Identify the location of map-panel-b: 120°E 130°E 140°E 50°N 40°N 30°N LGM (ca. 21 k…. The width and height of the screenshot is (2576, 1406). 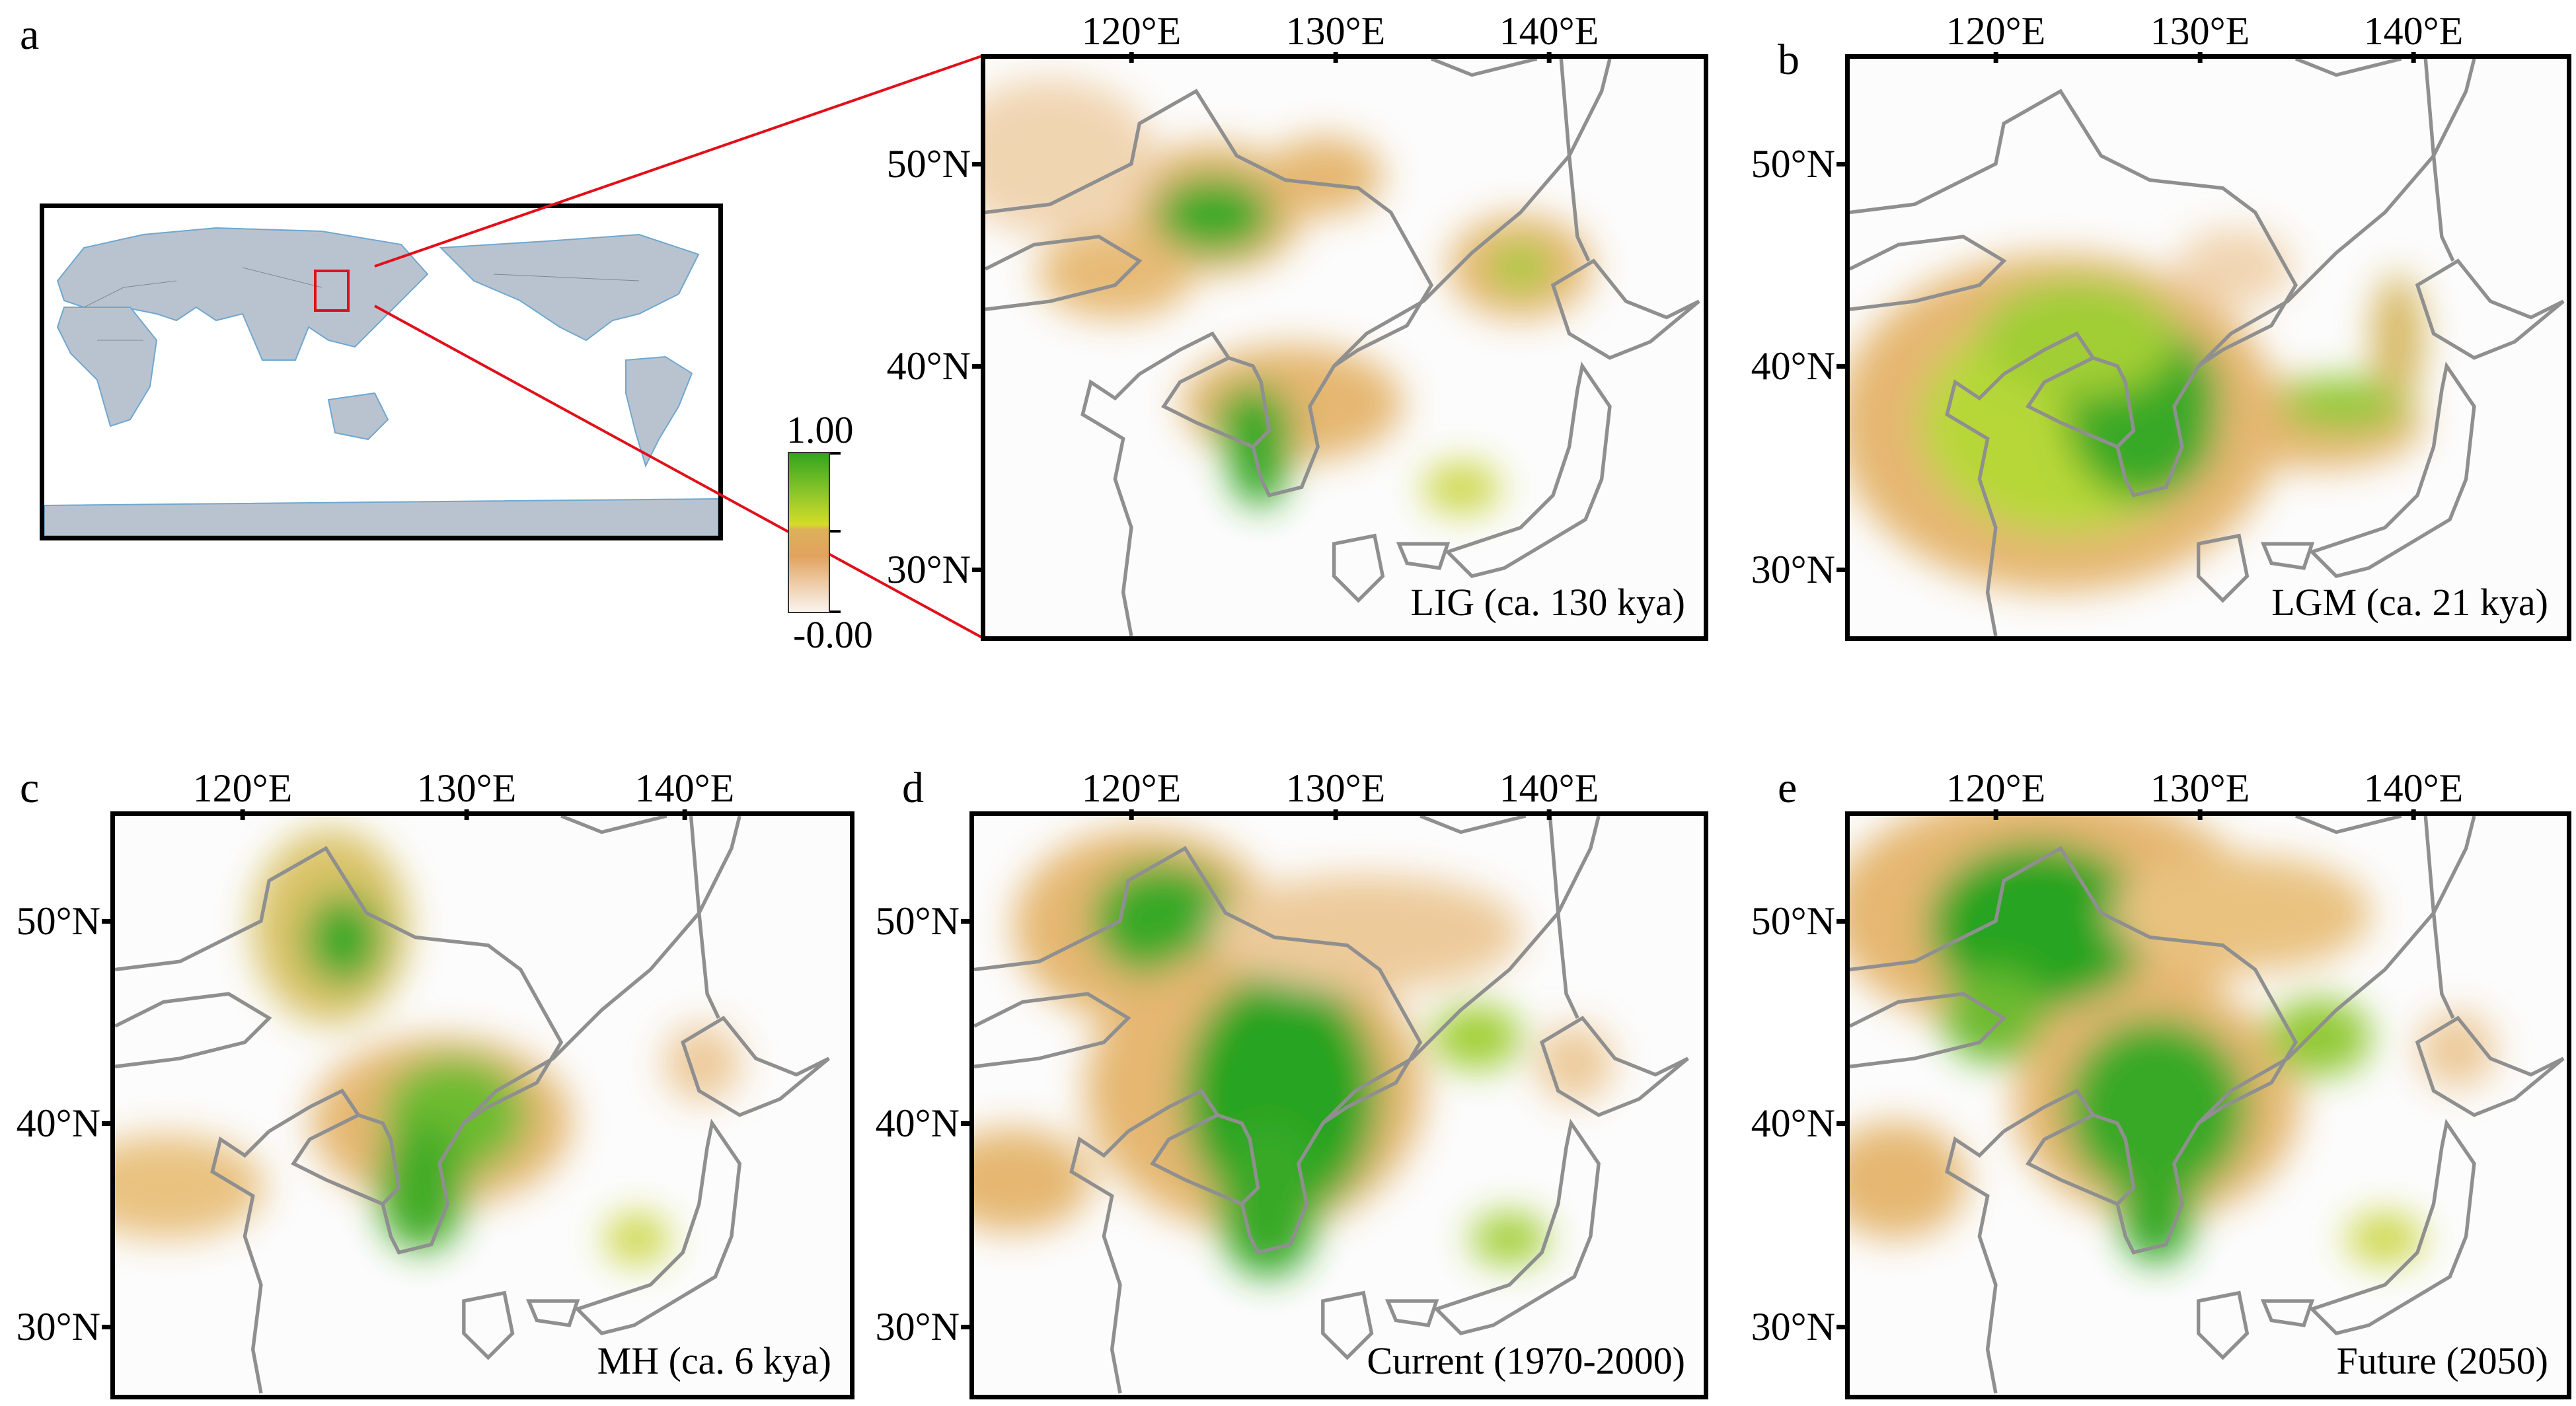
(2161, 326).